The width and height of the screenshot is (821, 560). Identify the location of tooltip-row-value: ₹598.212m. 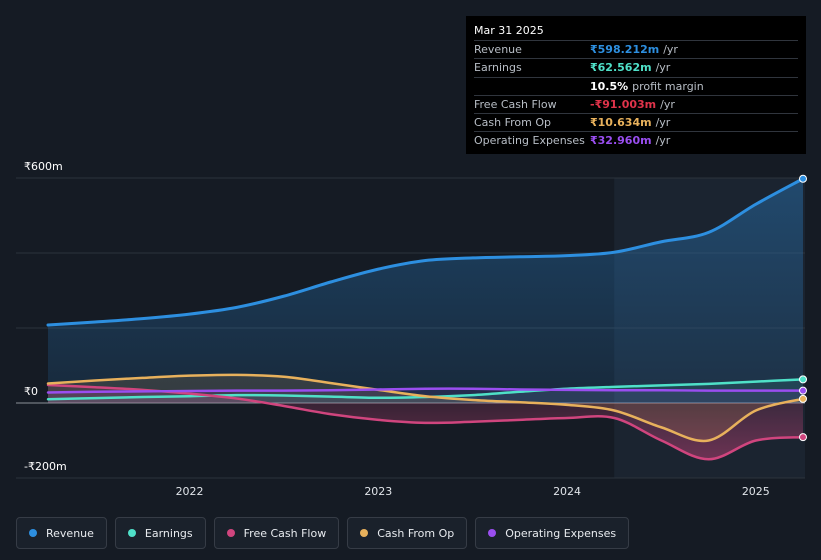
(625, 49).